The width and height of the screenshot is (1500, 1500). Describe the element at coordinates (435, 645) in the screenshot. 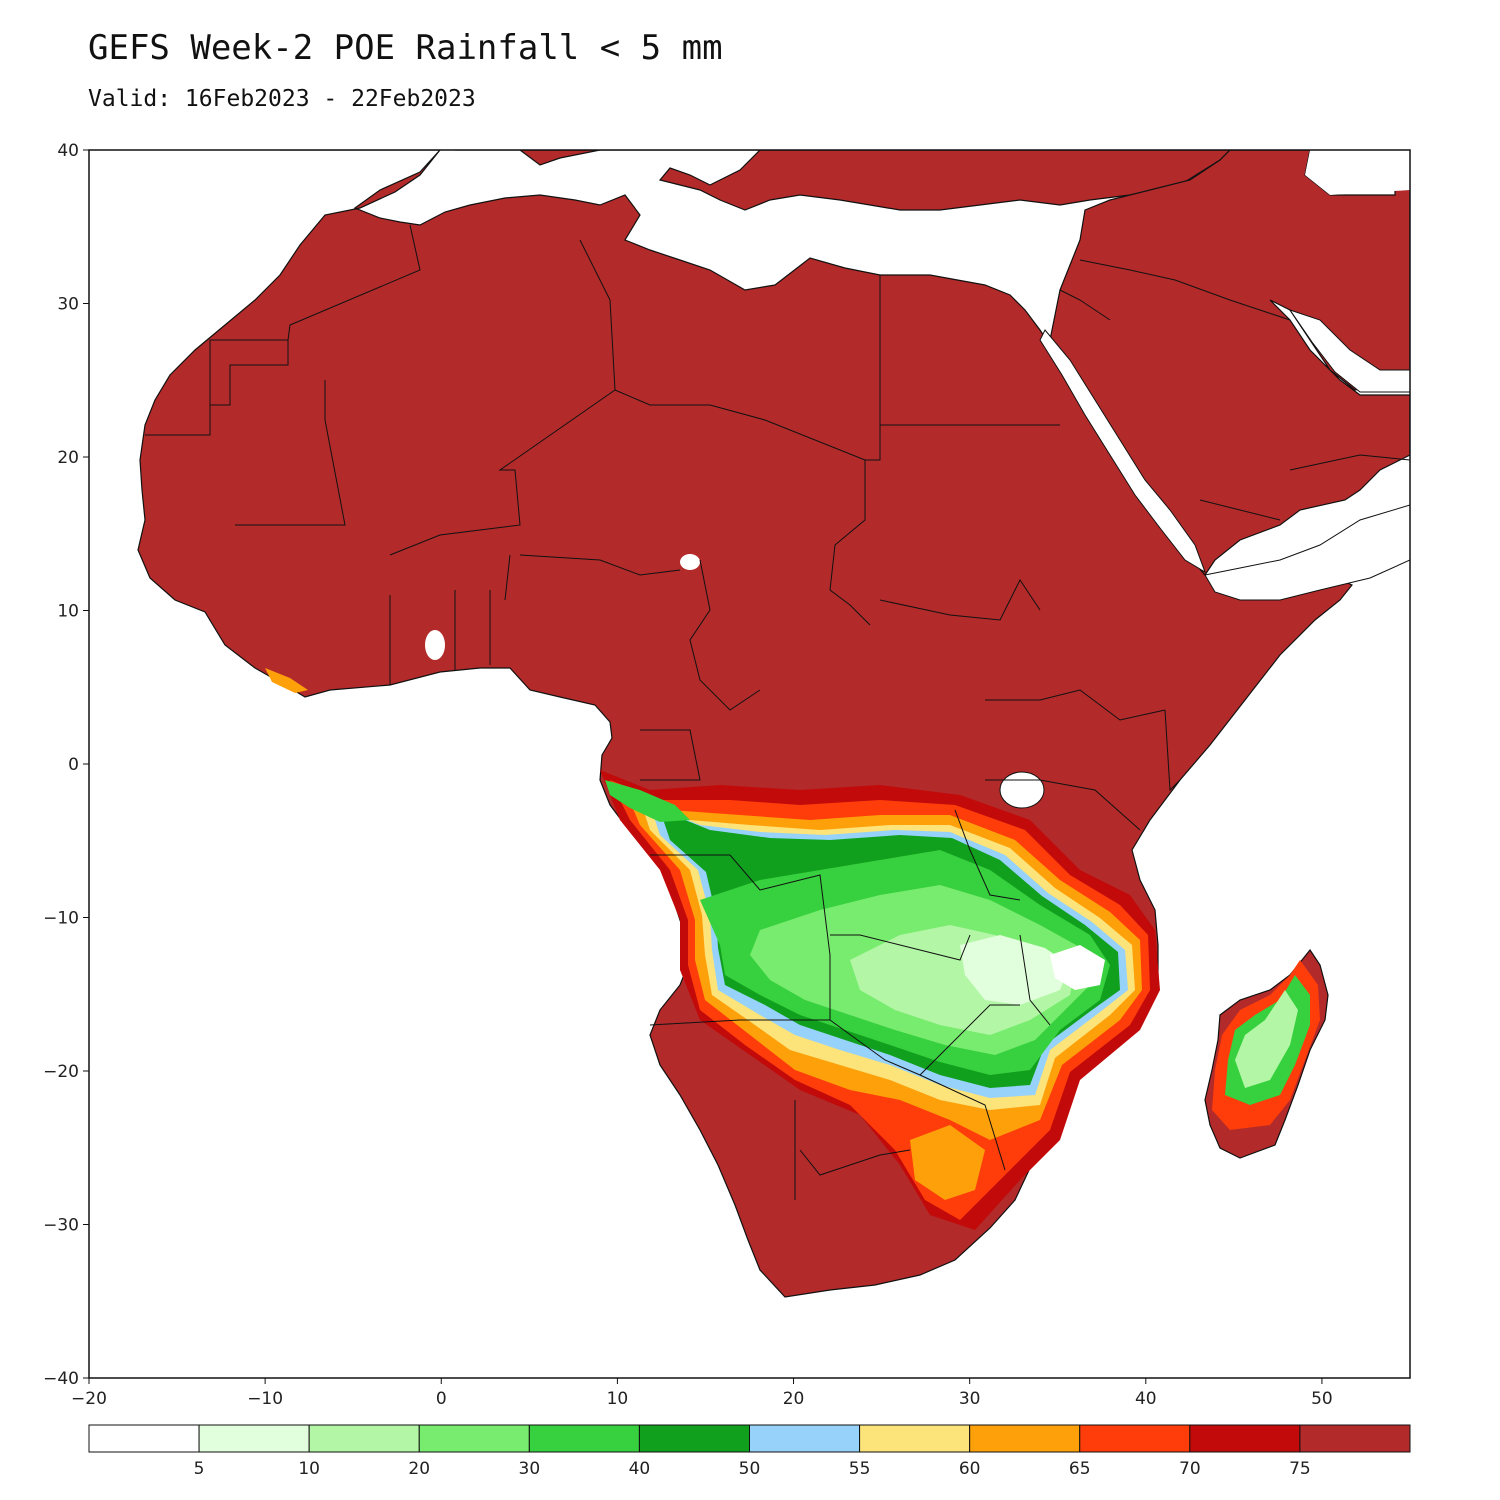

I see `lake-volta` at that location.